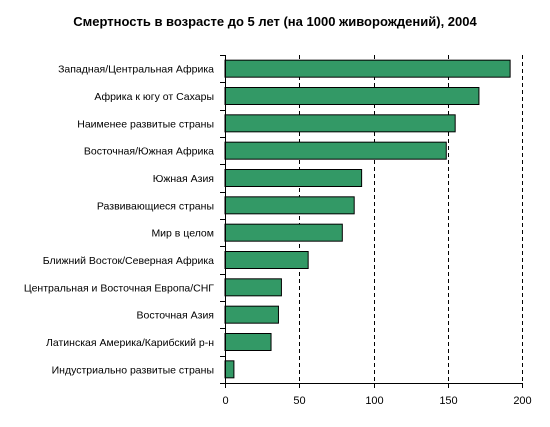 Image resolution: width=550 pixels, height=427 pixels. What do you see at coordinates (299, 401) in the screenshot?
I see `x-tick-label-50: 50` at bounding box center [299, 401].